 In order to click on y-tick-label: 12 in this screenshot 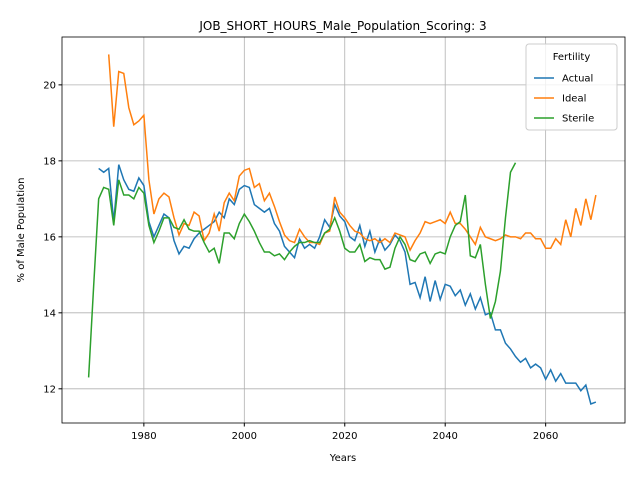, I will do `click(49, 389)`.